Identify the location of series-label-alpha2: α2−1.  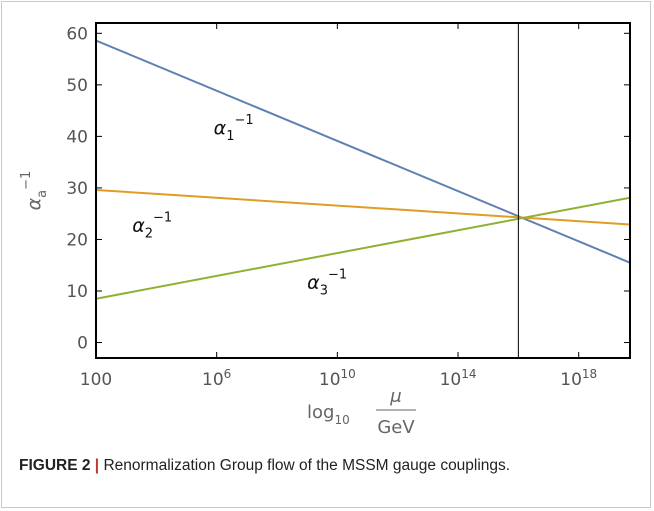
(152, 226).